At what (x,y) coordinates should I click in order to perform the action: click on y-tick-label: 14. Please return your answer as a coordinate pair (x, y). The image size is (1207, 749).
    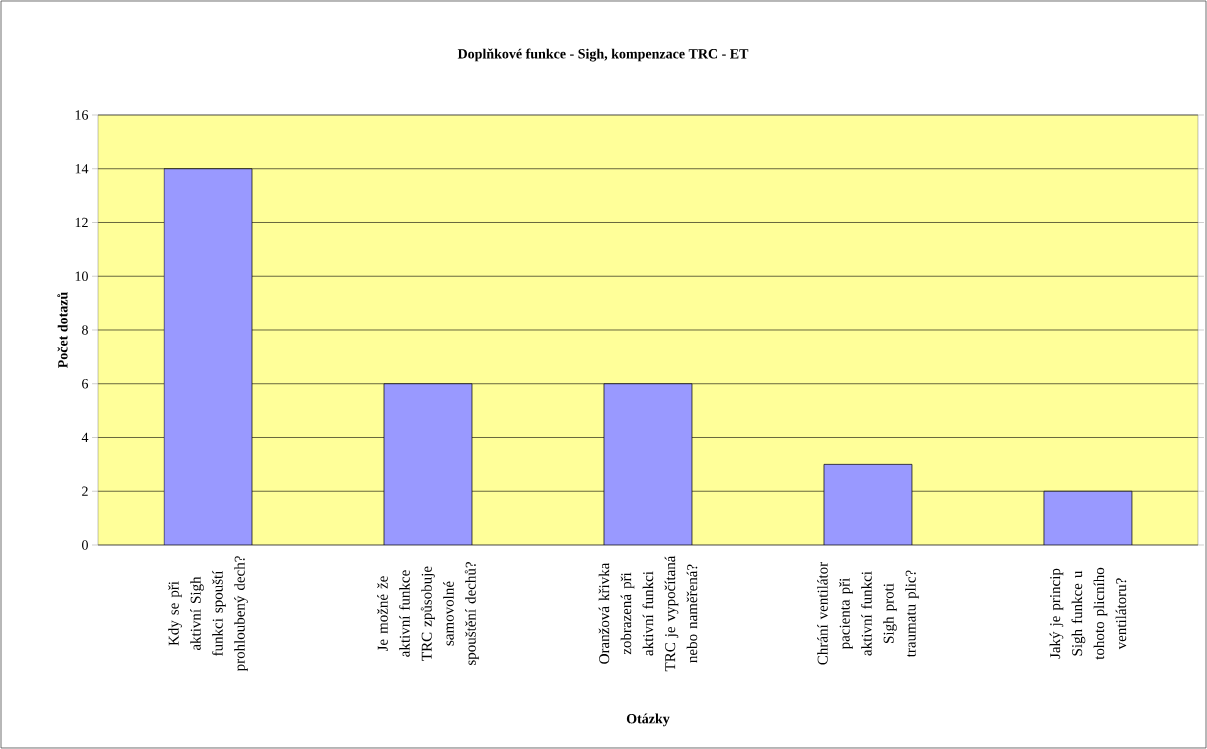
    Looking at the image, I should click on (82, 169).